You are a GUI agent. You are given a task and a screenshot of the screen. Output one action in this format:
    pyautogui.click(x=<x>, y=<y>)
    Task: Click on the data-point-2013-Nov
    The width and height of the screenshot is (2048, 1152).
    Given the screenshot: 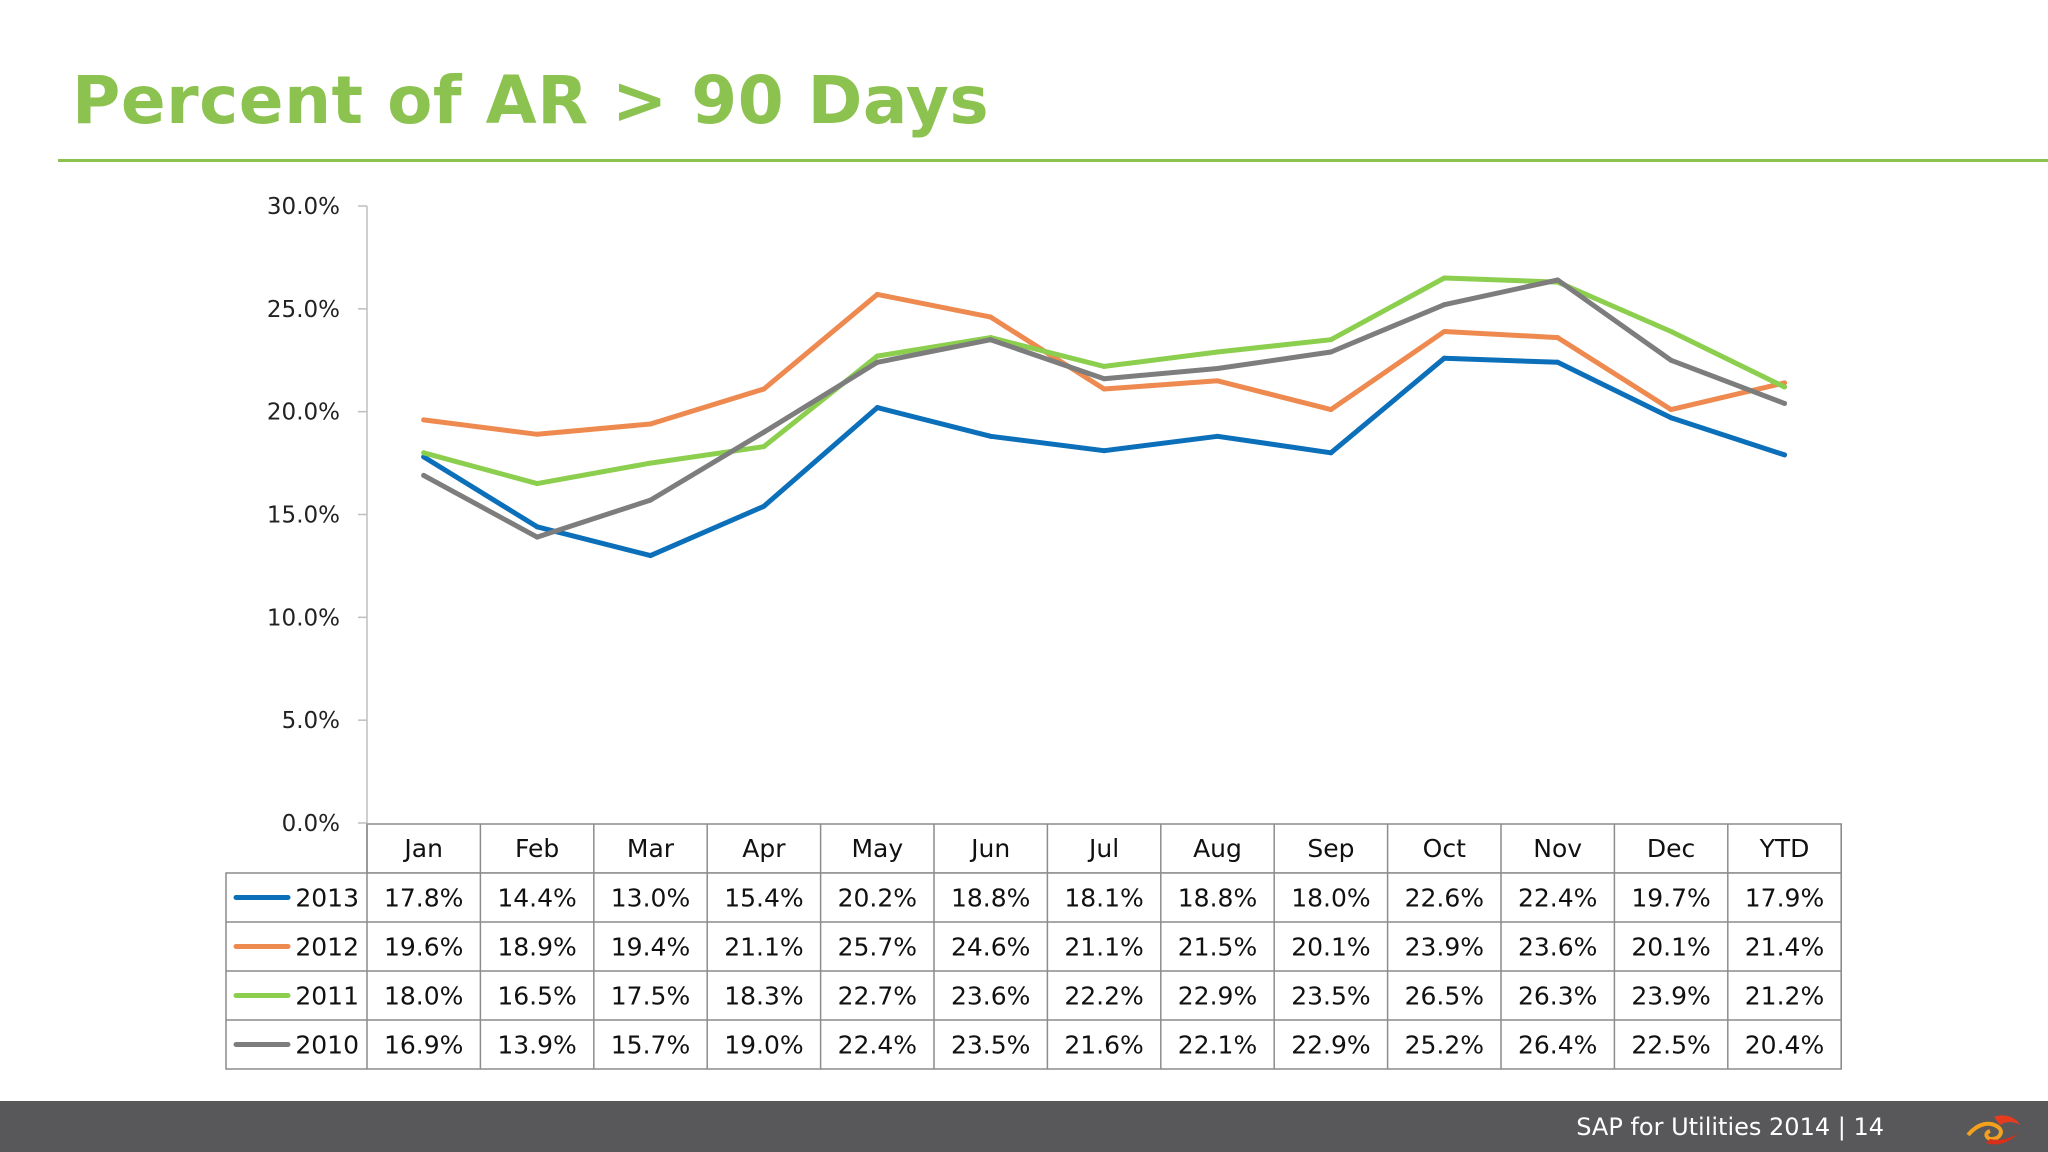 What is the action you would take?
    pyautogui.click(x=1558, y=362)
    